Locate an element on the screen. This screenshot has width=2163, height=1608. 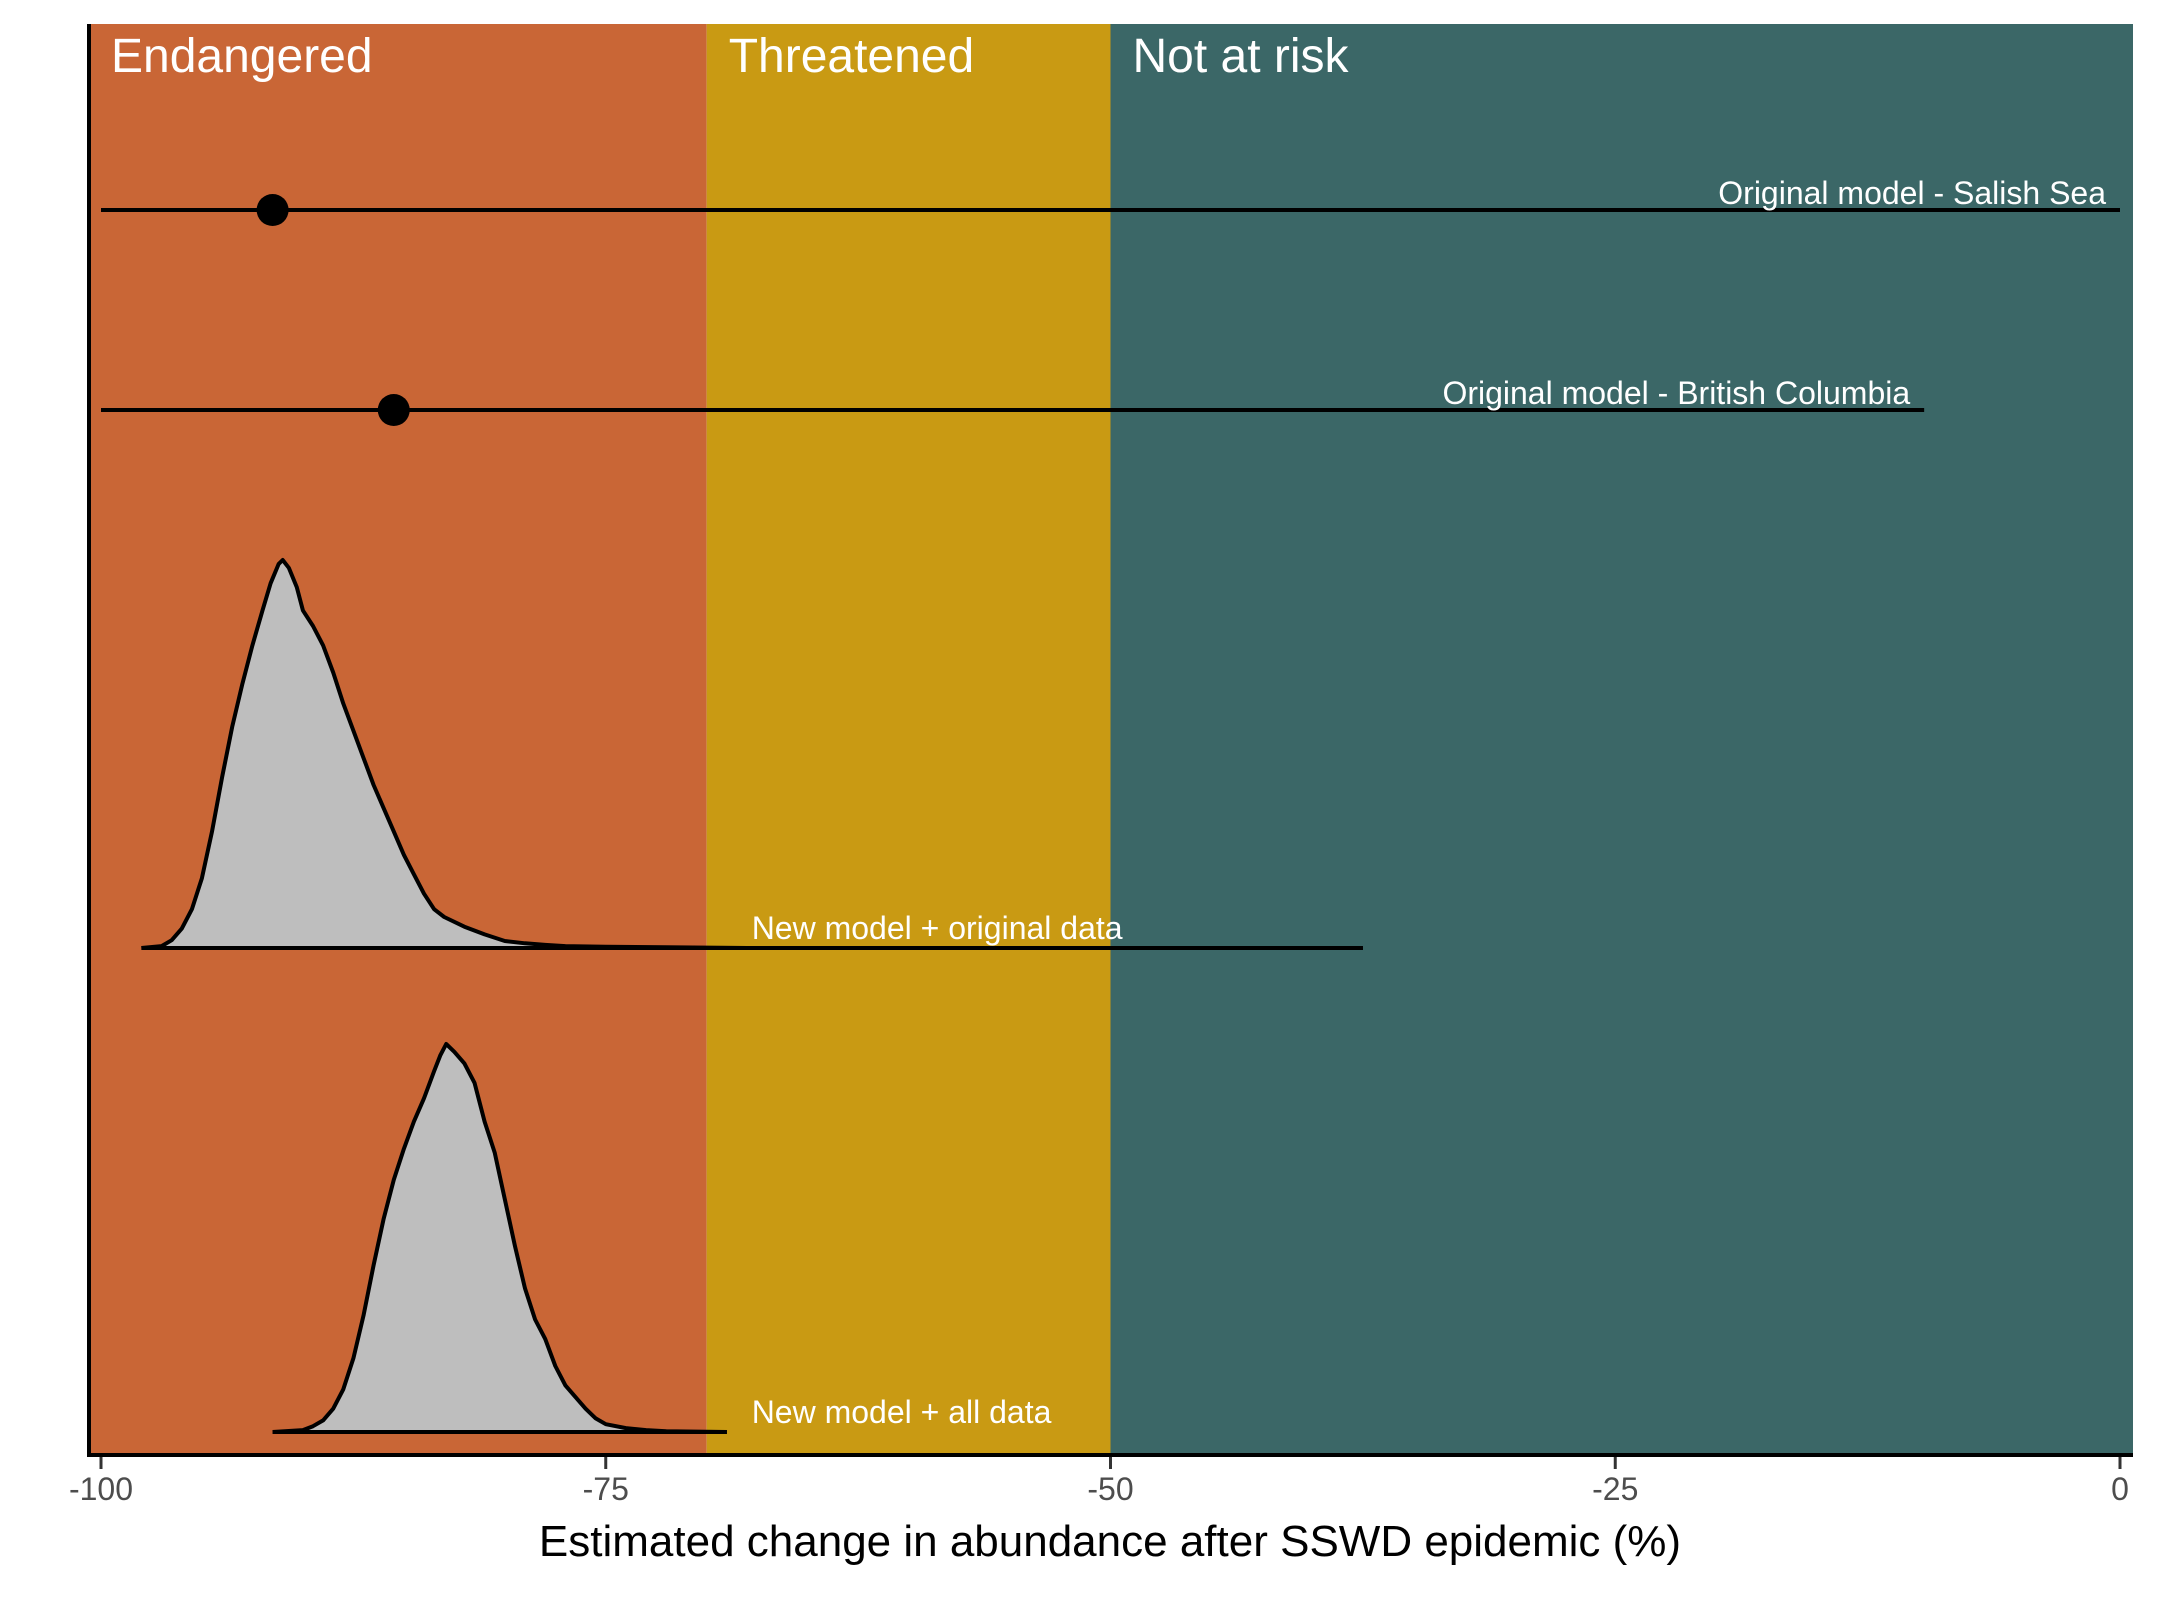
interval-point-original-model-british-columbia is located at coordinates (393, 410).